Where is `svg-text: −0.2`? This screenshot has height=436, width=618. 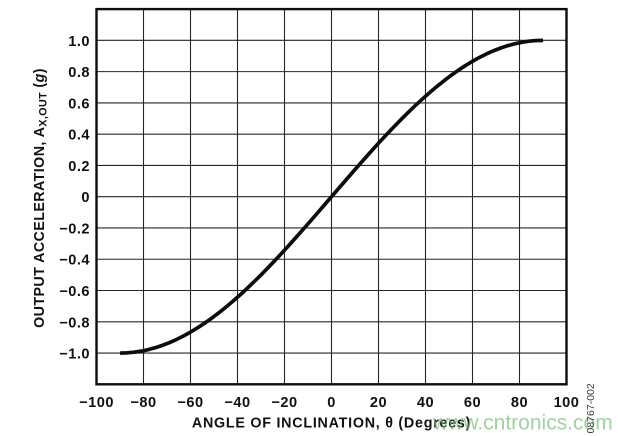 svg-text: −0.2 is located at coordinates (74, 230).